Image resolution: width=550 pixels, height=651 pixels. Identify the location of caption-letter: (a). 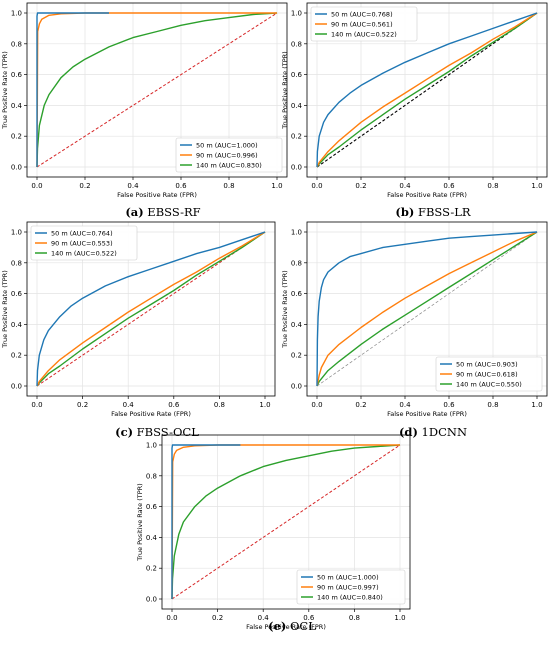
(134, 212).